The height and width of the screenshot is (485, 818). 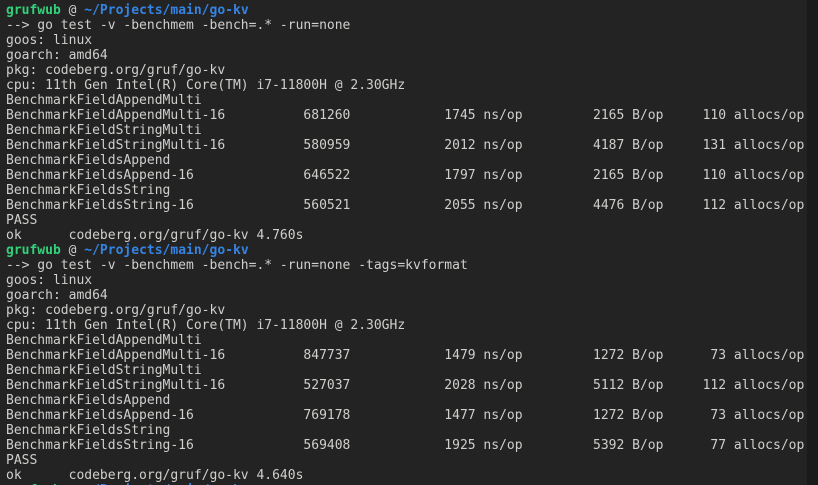 What do you see at coordinates (406, 475) in the screenshot?
I see `ok-line: ok codeberg.org/gruf/go-kv 4.640s` at bounding box center [406, 475].